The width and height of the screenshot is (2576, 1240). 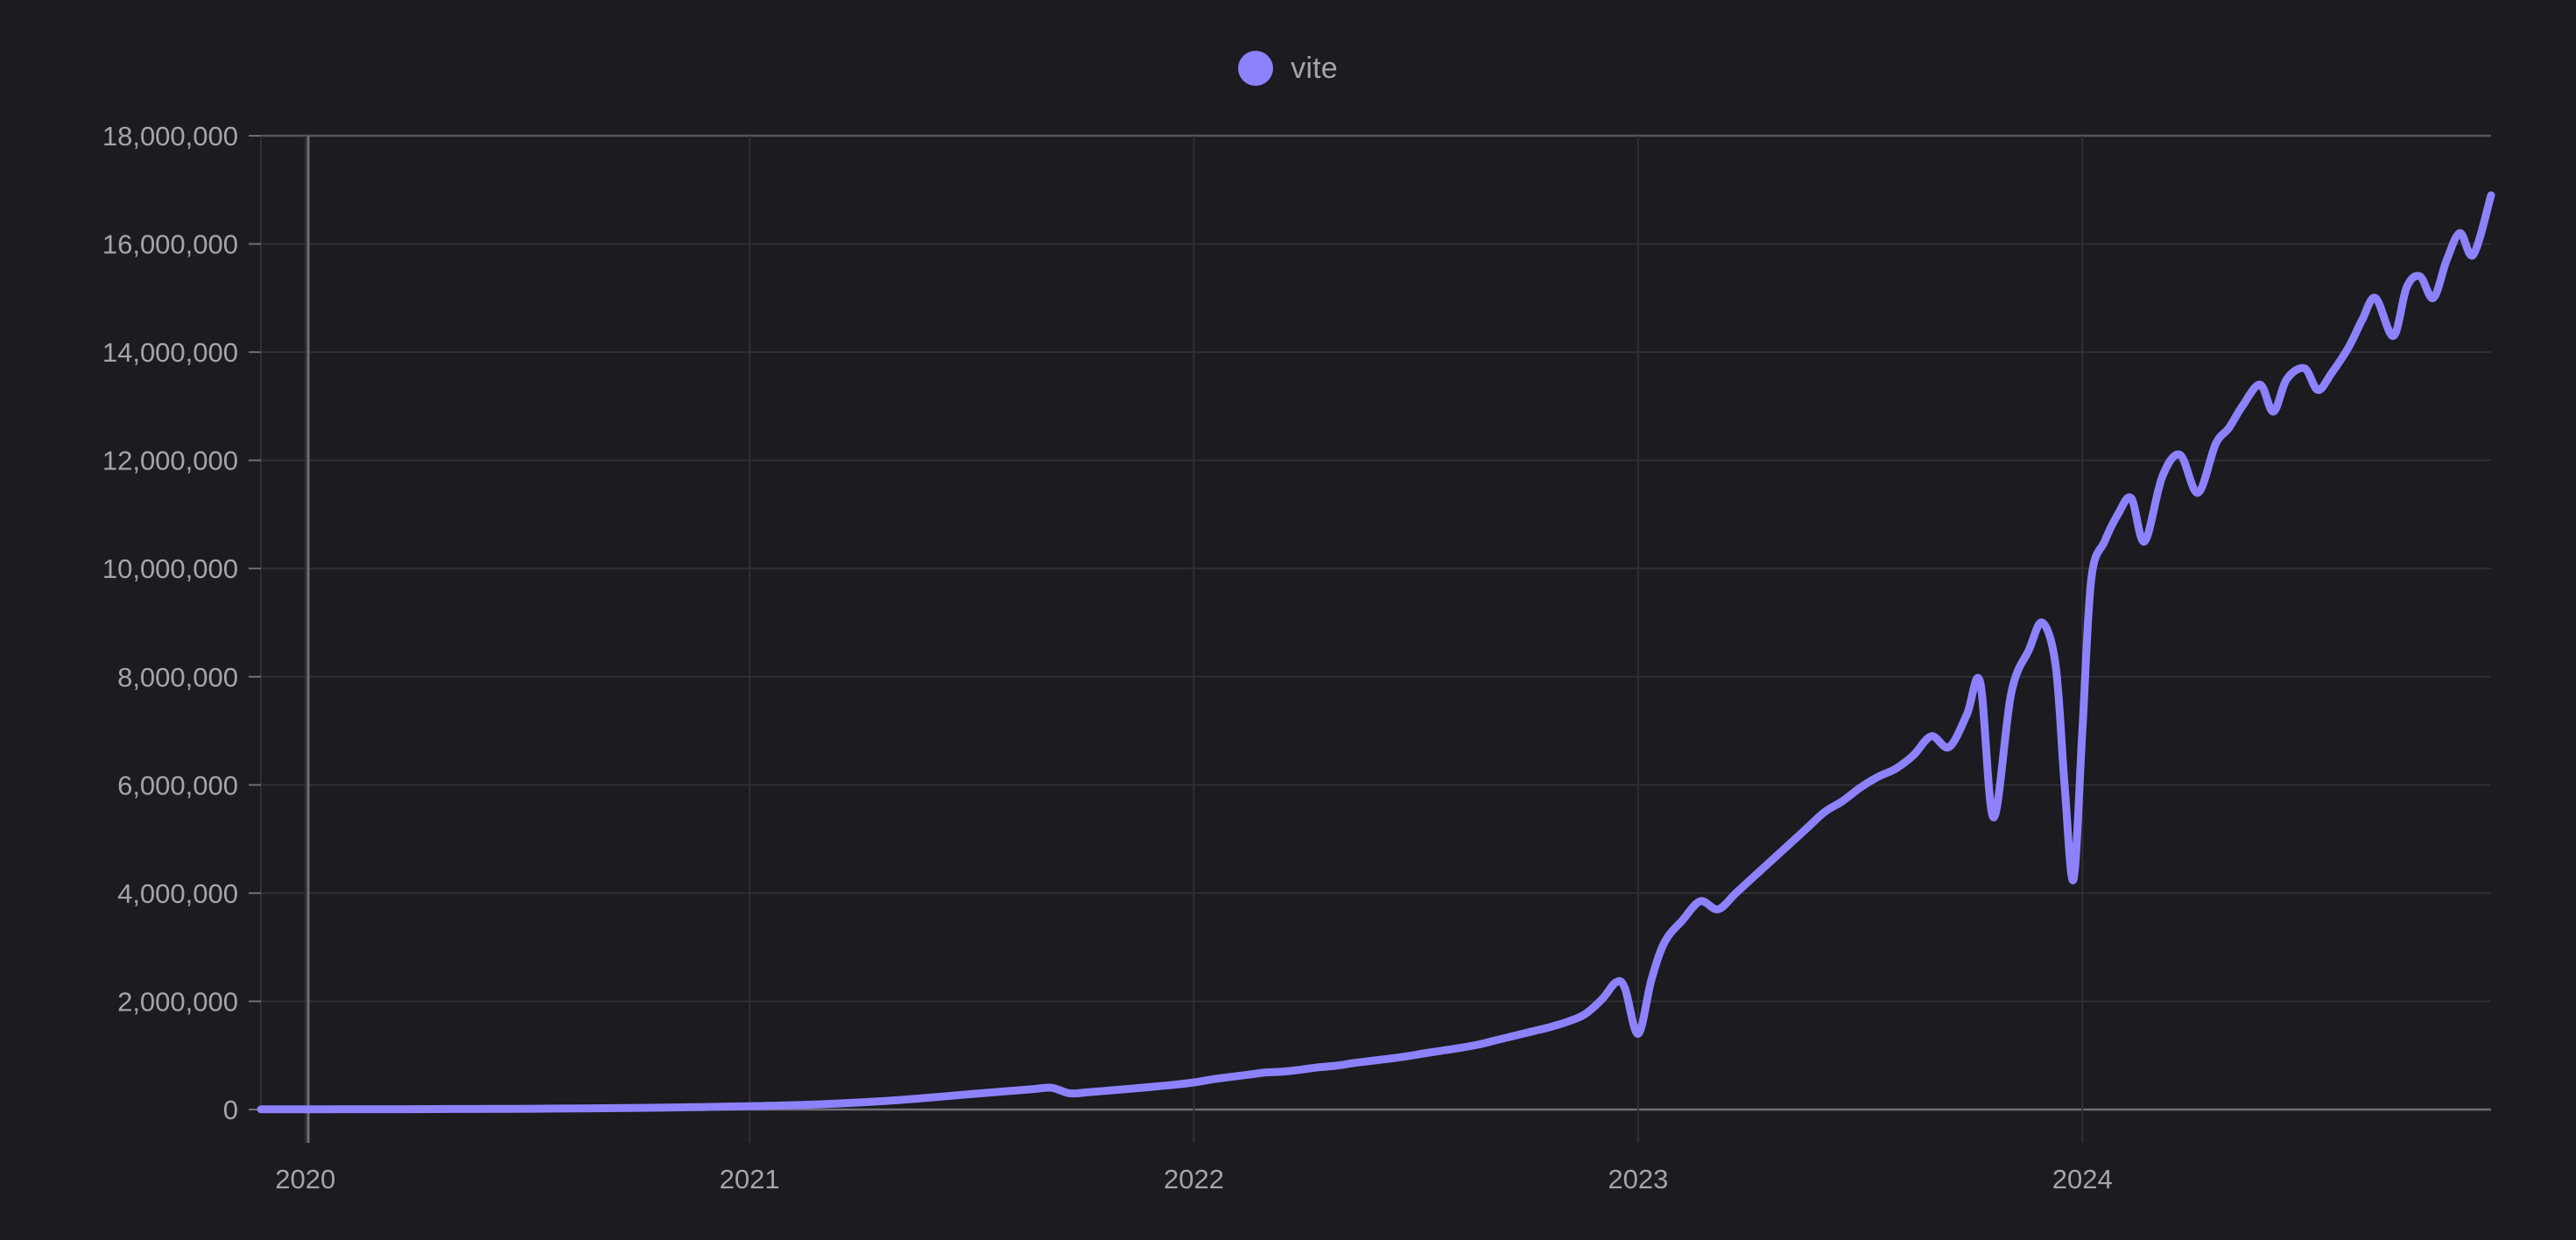 What do you see at coordinates (1256, 68) in the screenshot?
I see `legend-color-swatch-icon` at bounding box center [1256, 68].